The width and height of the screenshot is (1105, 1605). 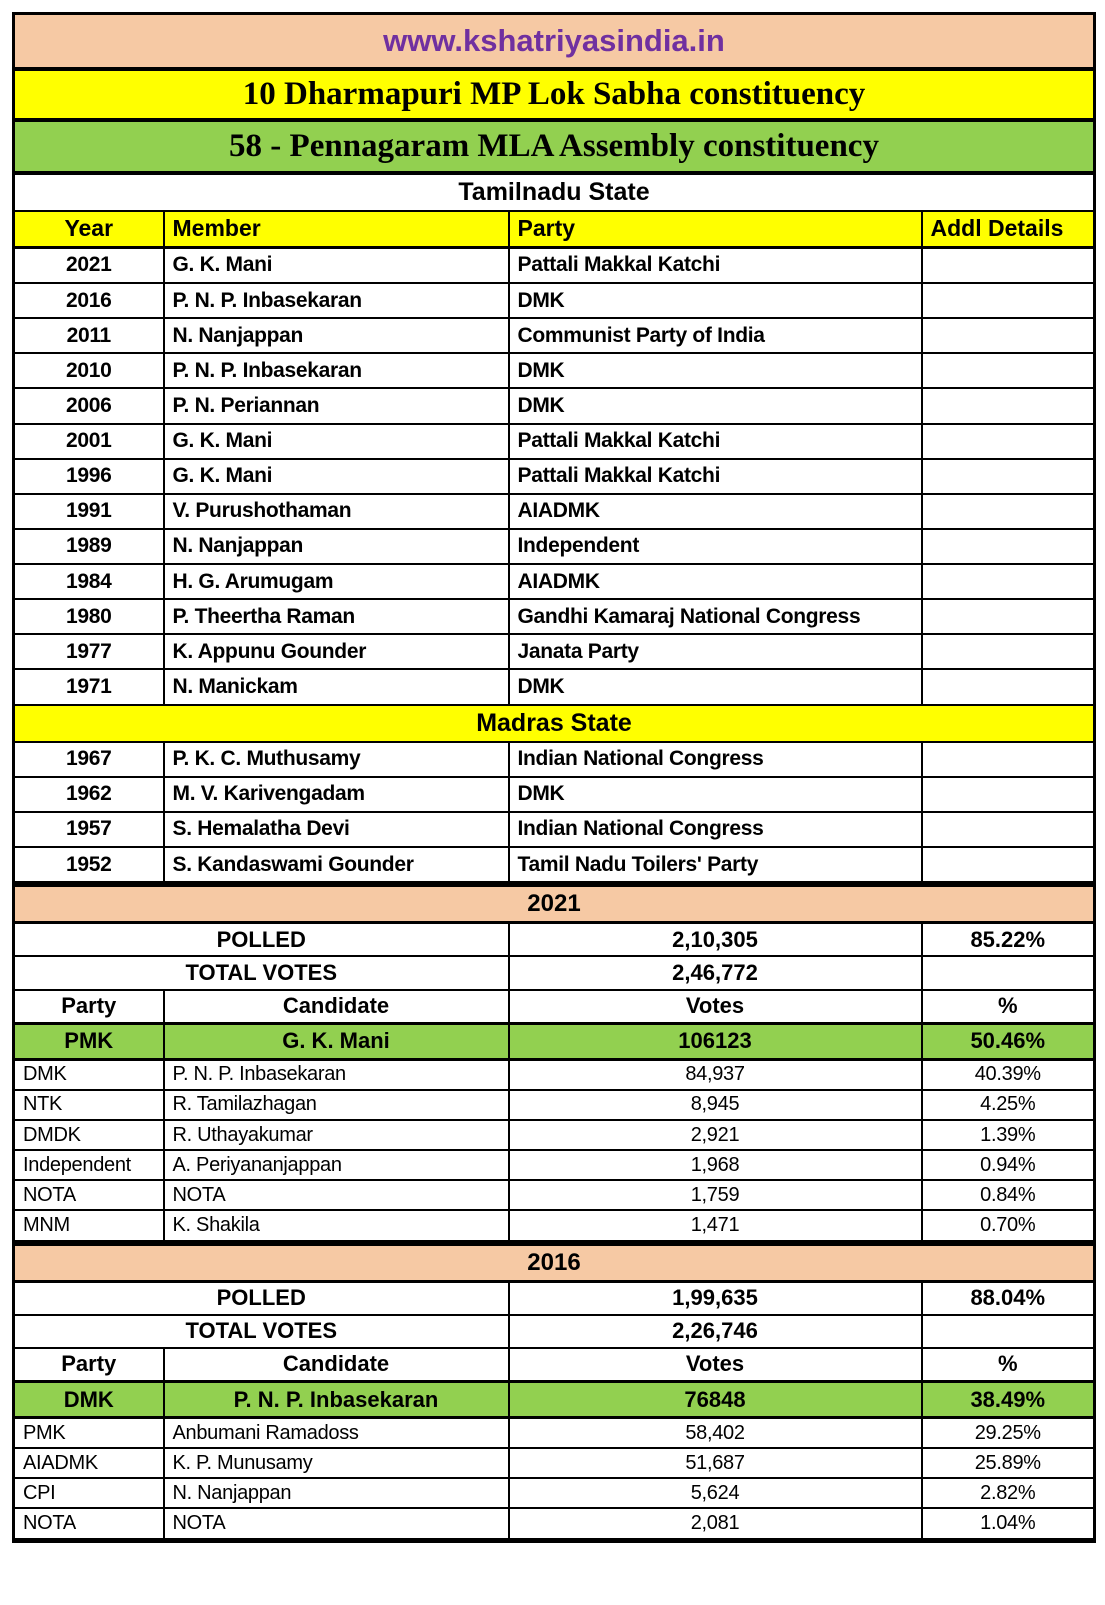 What do you see at coordinates (1008, 1165) in the screenshot?
I see `pct-cell: 0.94%` at bounding box center [1008, 1165].